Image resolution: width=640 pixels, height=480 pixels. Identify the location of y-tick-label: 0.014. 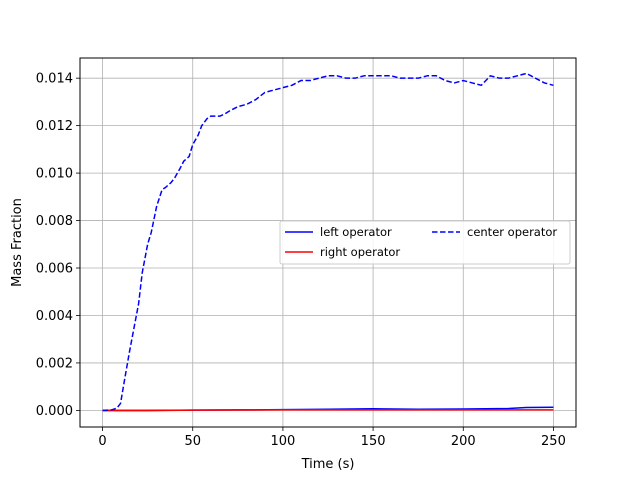
(54, 79).